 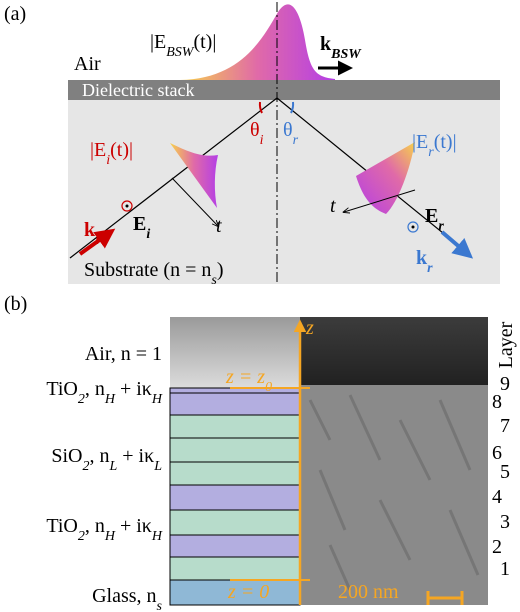 What do you see at coordinates (235, 352) in the screenshot?
I see `air-region` at bounding box center [235, 352].